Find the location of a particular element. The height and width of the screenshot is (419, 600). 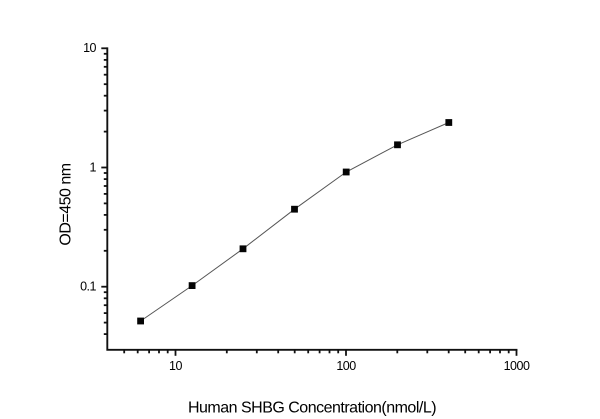

svg-text: 1 is located at coordinates (93, 167).